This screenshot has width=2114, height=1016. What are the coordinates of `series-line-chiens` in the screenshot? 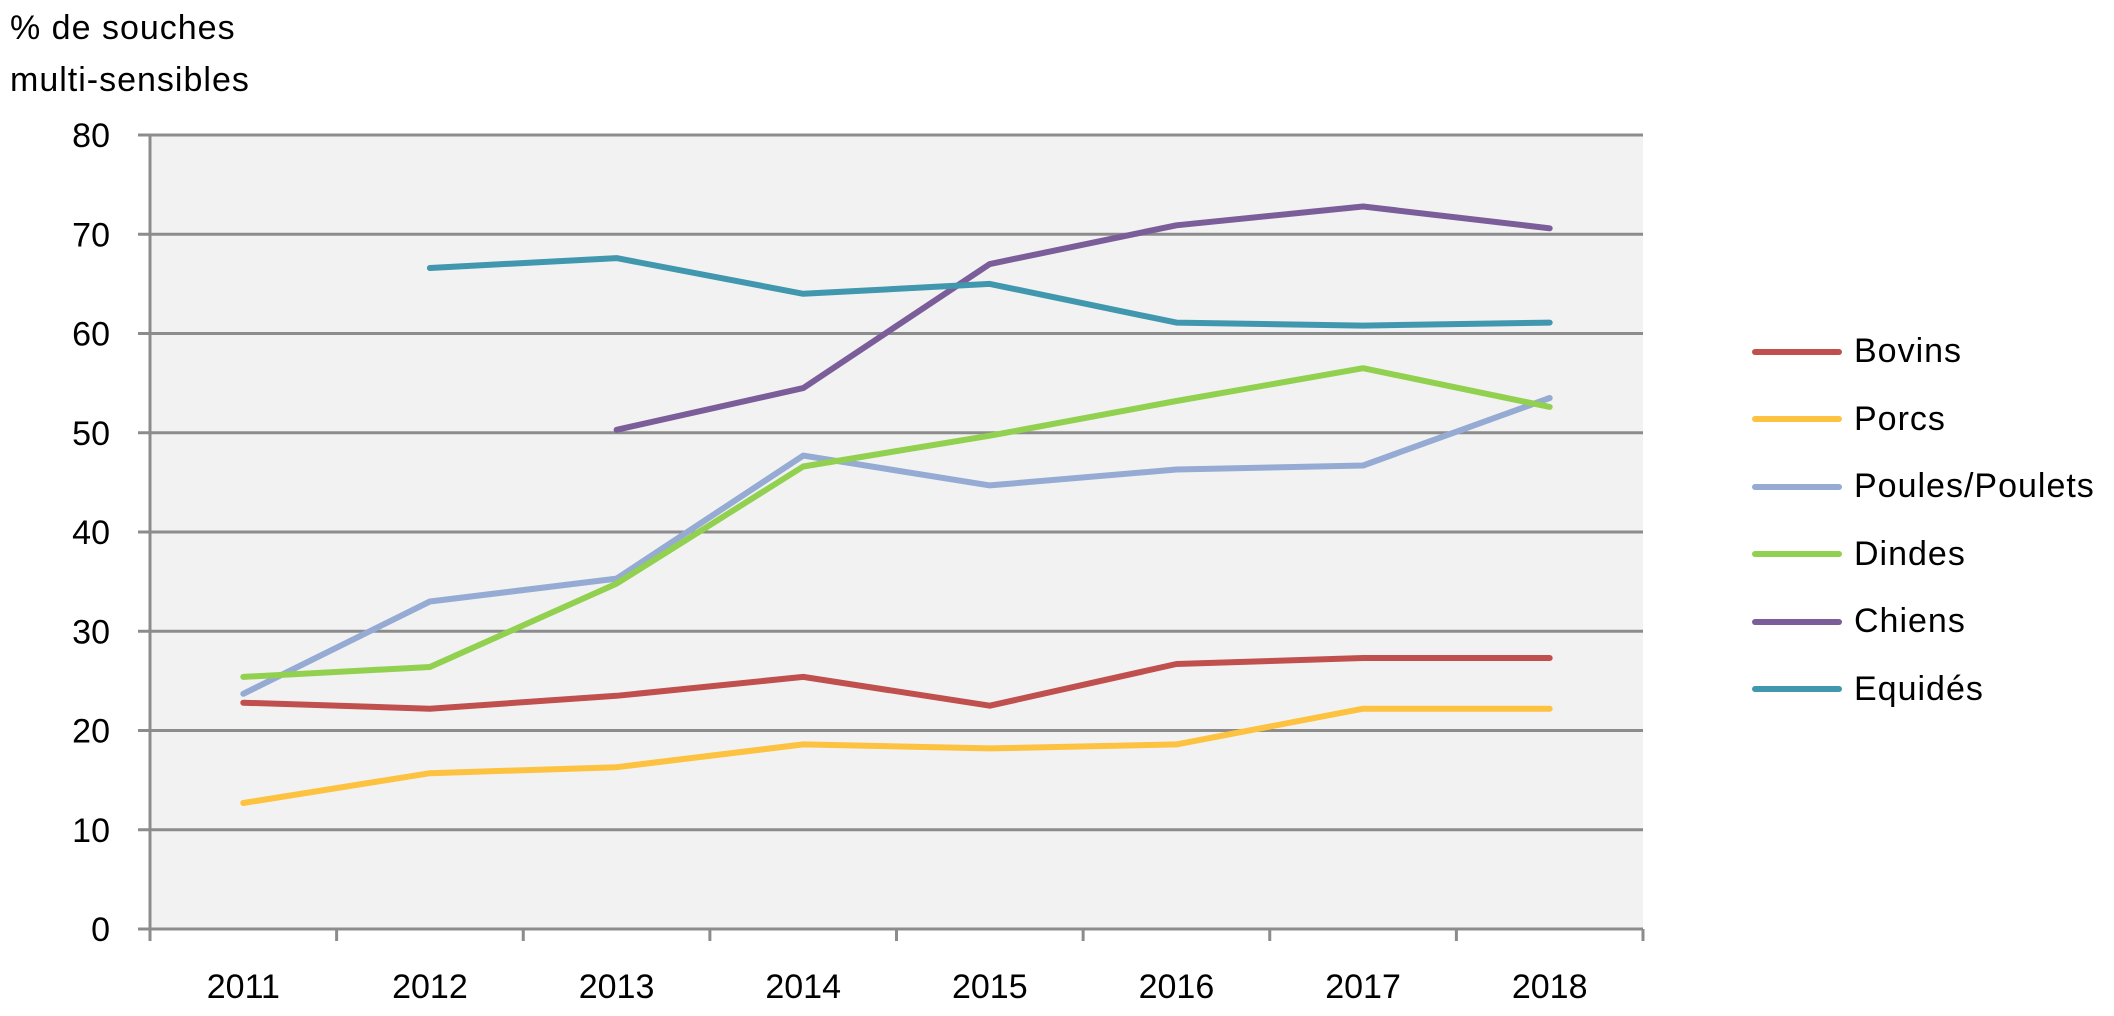 It's located at (1083, 318).